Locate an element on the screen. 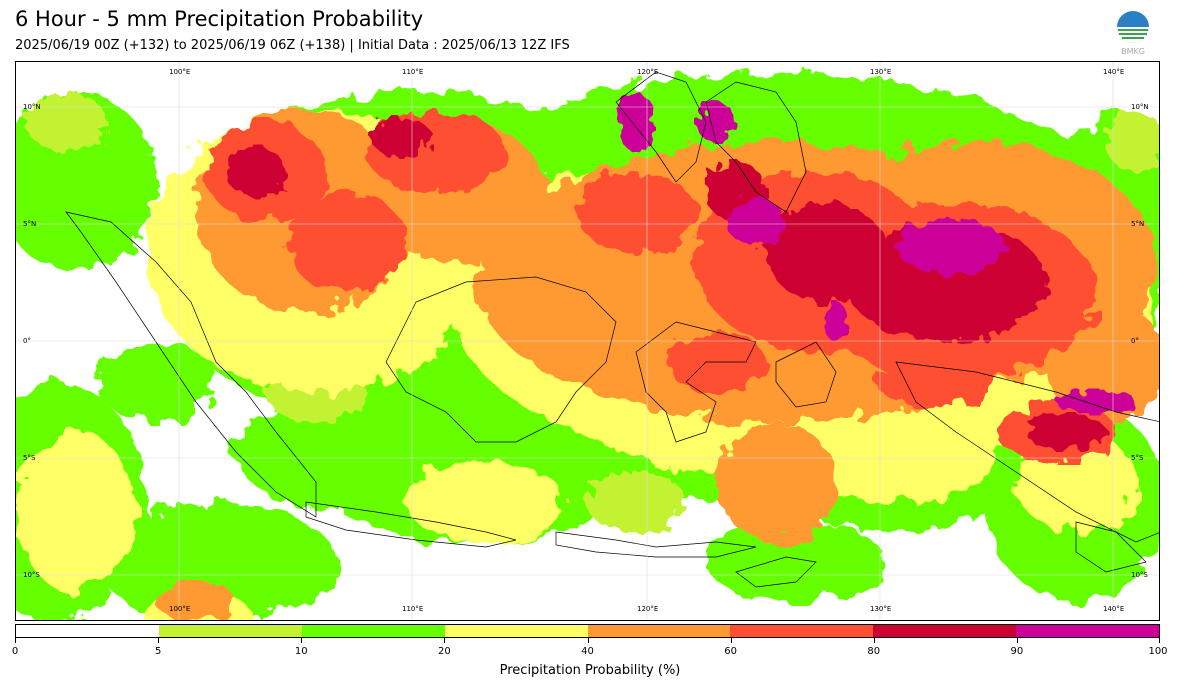 The image size is (1180, 690). bmkg-logo: BMKG is located at coordinates (1133, 33).